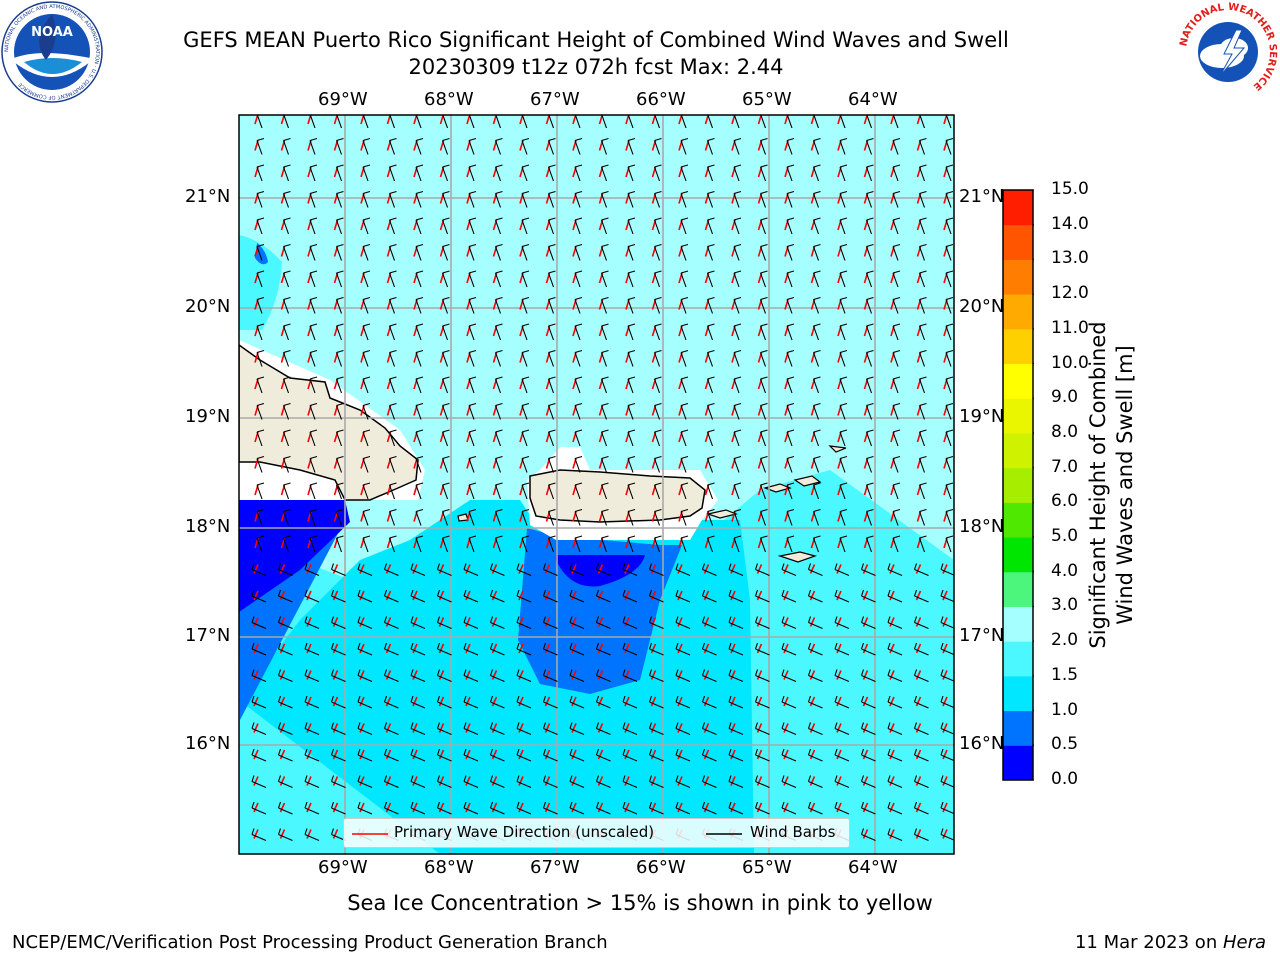  What do you see at coordinates (52, 32) in the screenshot?
I see `svg-text: NOAA` at bounding box center [52, 32].